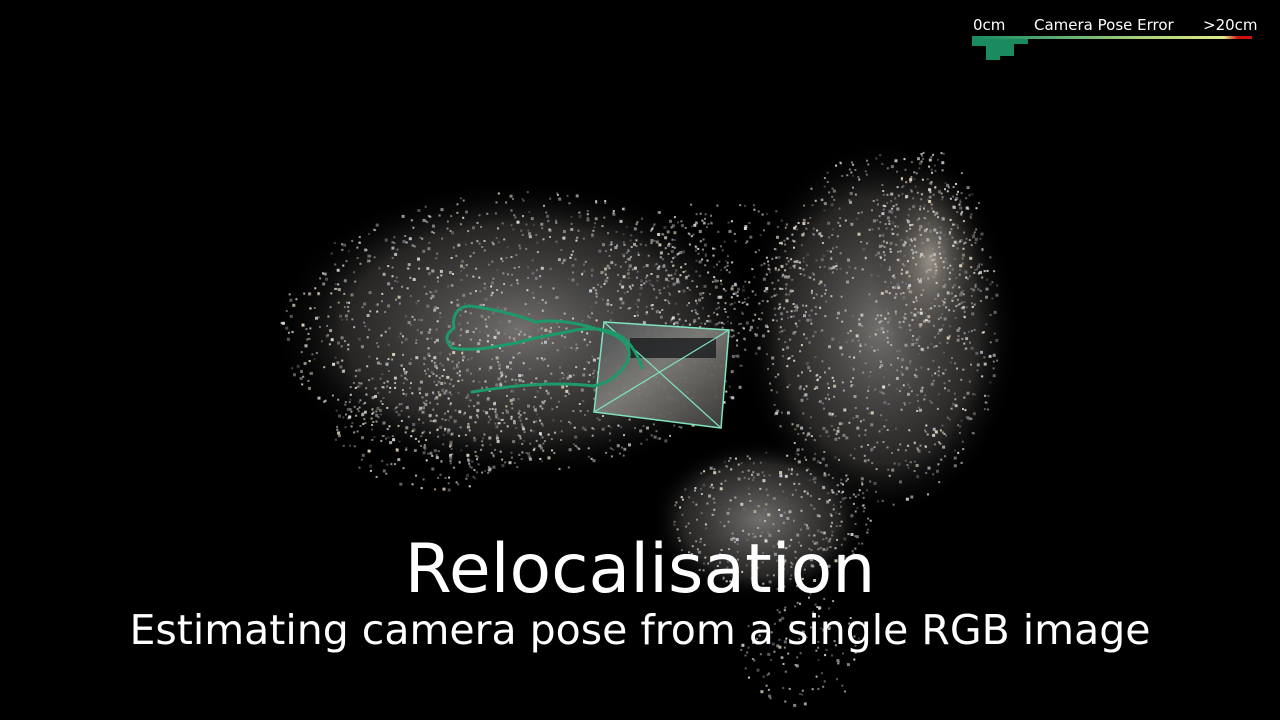 The width and height of the screenshot is (1280, 720). What do you see at coordinates (544, 349) in the screenshot?
I see `camera-trajectory` at bounding box center [544, 349].